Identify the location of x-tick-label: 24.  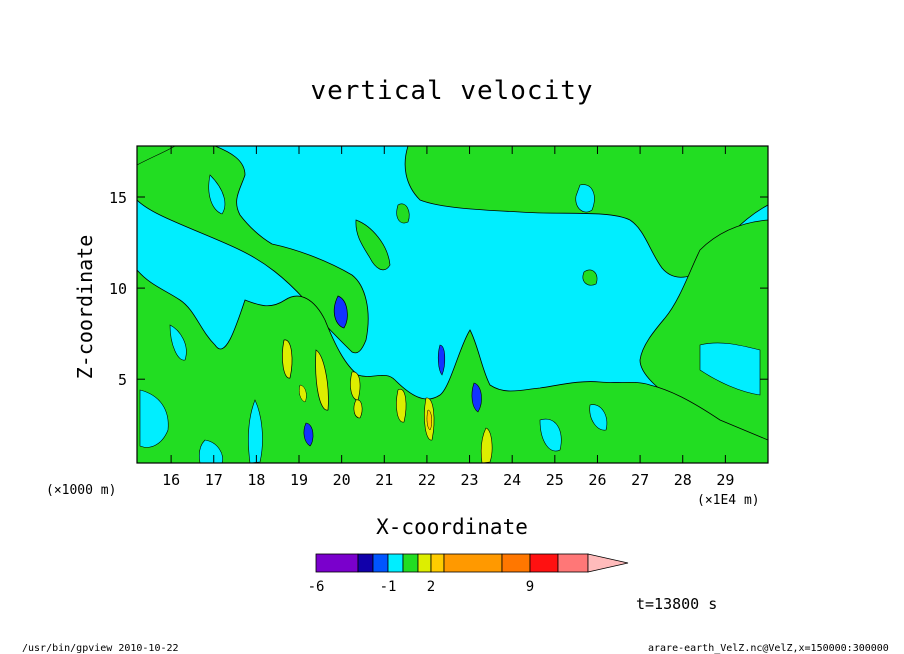
(512, 480).